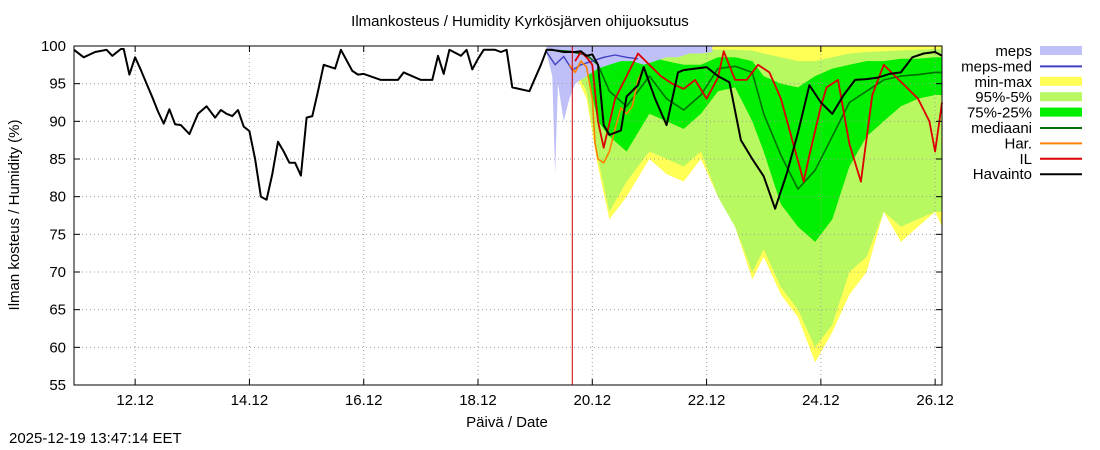 The height and width of the screenshot is (450, 1100). Describe the element at coordinates (1025, 159) in the screenshot. I see `legend-label-il: IL` at that location.